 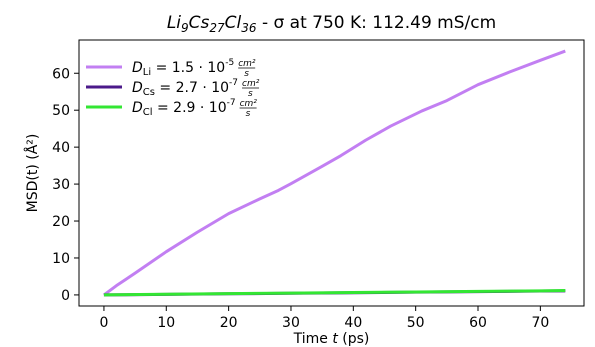 What do you see at coordinates (353, 323) in the screenshot?
I see `x-tick-label: 40` at bounding box center [353, 323].